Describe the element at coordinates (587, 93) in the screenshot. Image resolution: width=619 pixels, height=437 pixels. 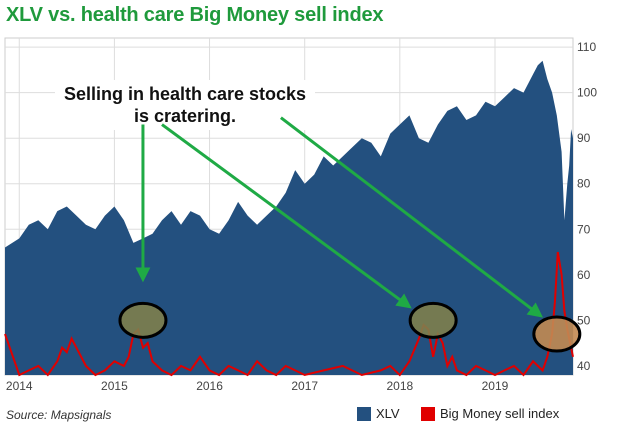
I see `y-tick-label-6: 100` at that location.